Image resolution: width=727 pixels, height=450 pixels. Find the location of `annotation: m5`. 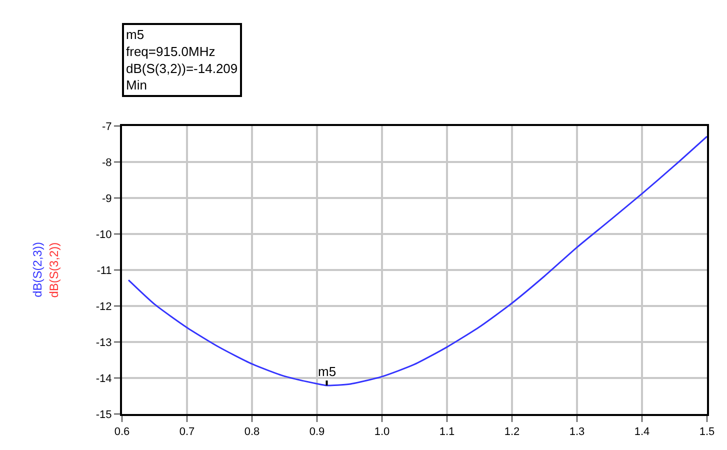

annotation: m5 is located at coordinates (327, 371).